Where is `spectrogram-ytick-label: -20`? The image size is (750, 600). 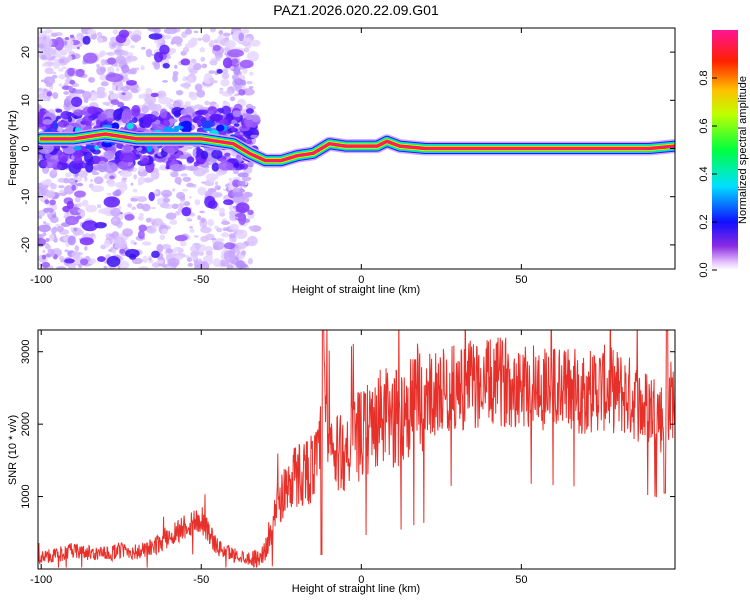 spectrogram-ytick-label: -20 is located at coordinates (26, 245).